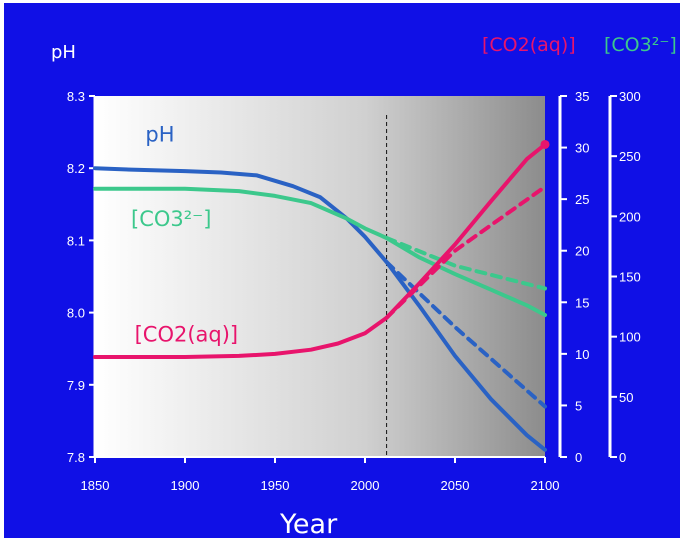 The height and width of the screenshot is (545, 686). I want to click on left-tick-label: 7.8, so click(76, 457).